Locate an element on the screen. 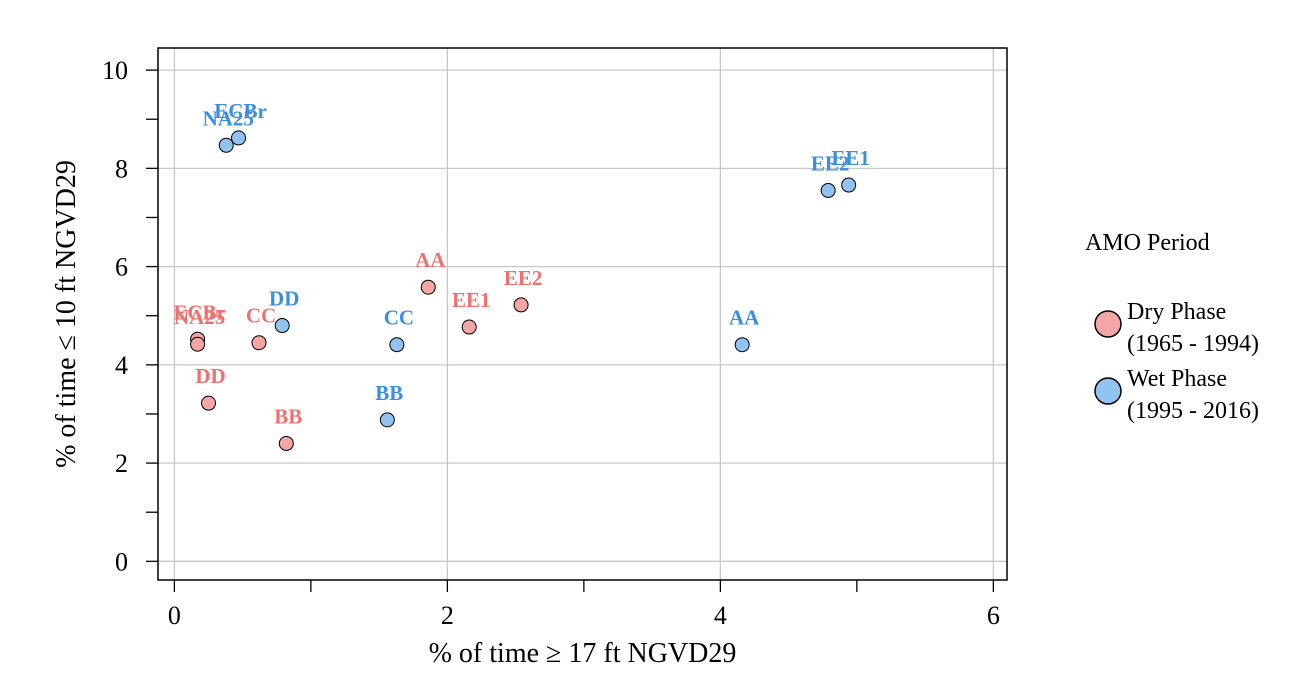 The width and height of the screenshot is (1300, 700). legend-label: (1965 - 1994) is located at coordinates (1193, 344).